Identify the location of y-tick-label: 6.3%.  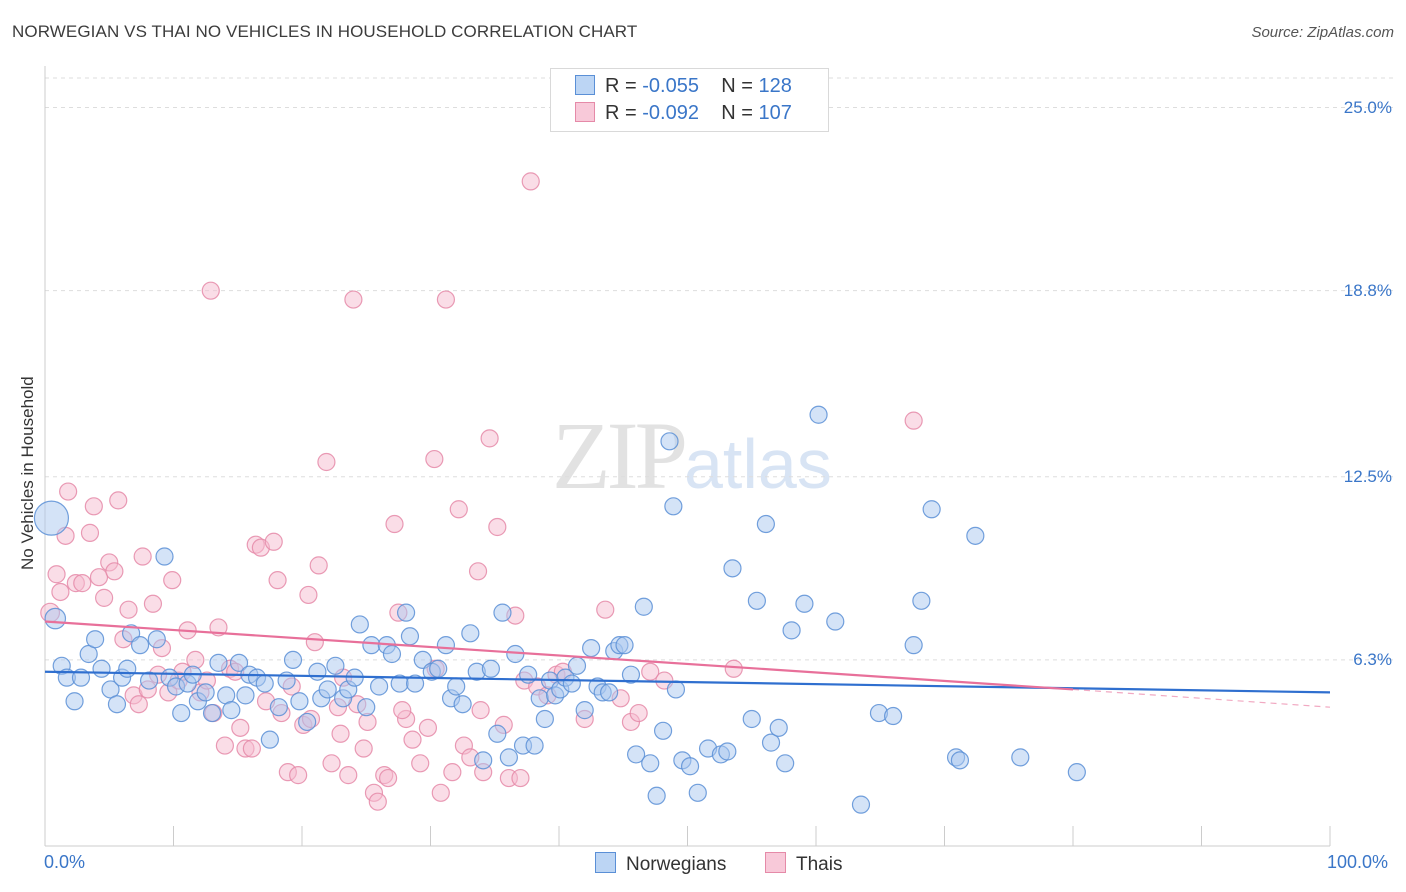
(1372, 659).